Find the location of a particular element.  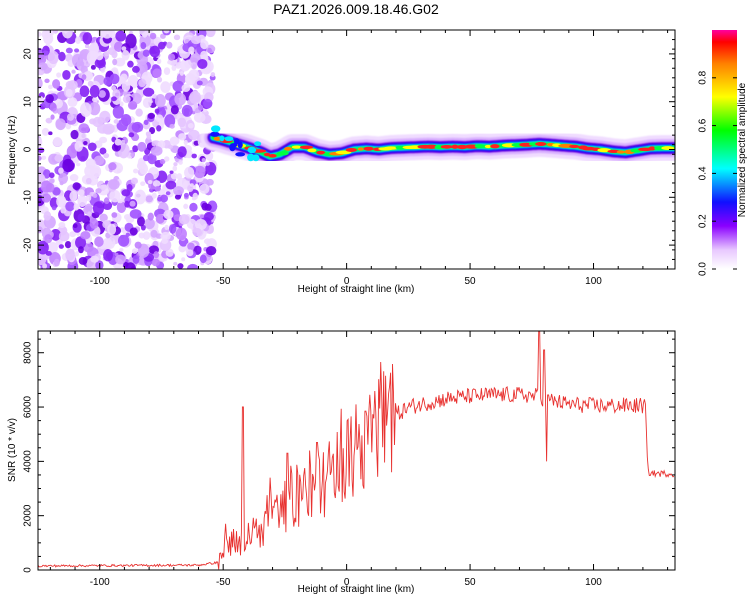

frequency-ridge is located at coordinates (437, 147).